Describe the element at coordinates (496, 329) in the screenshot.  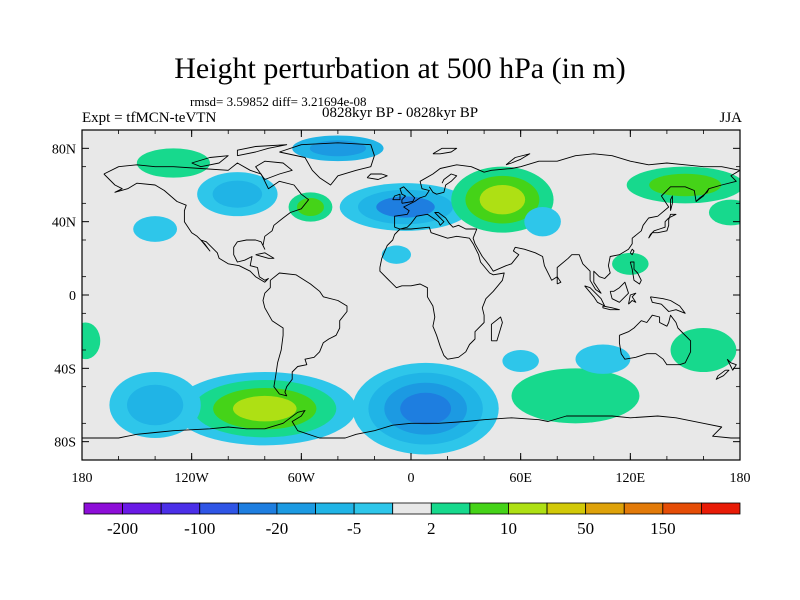
I see `coastline-madagascar` at that location.